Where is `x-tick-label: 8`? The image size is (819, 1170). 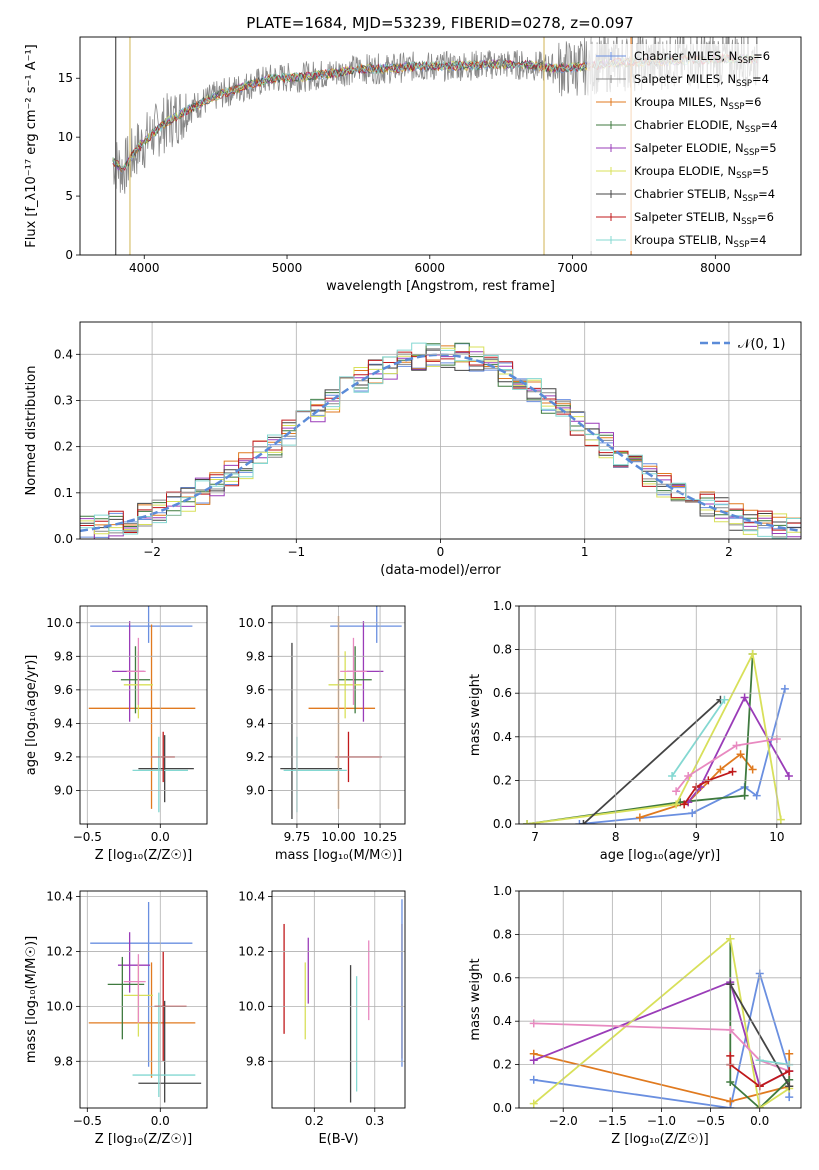
x-tick-label: 8 is located at coordinates (616, 837).